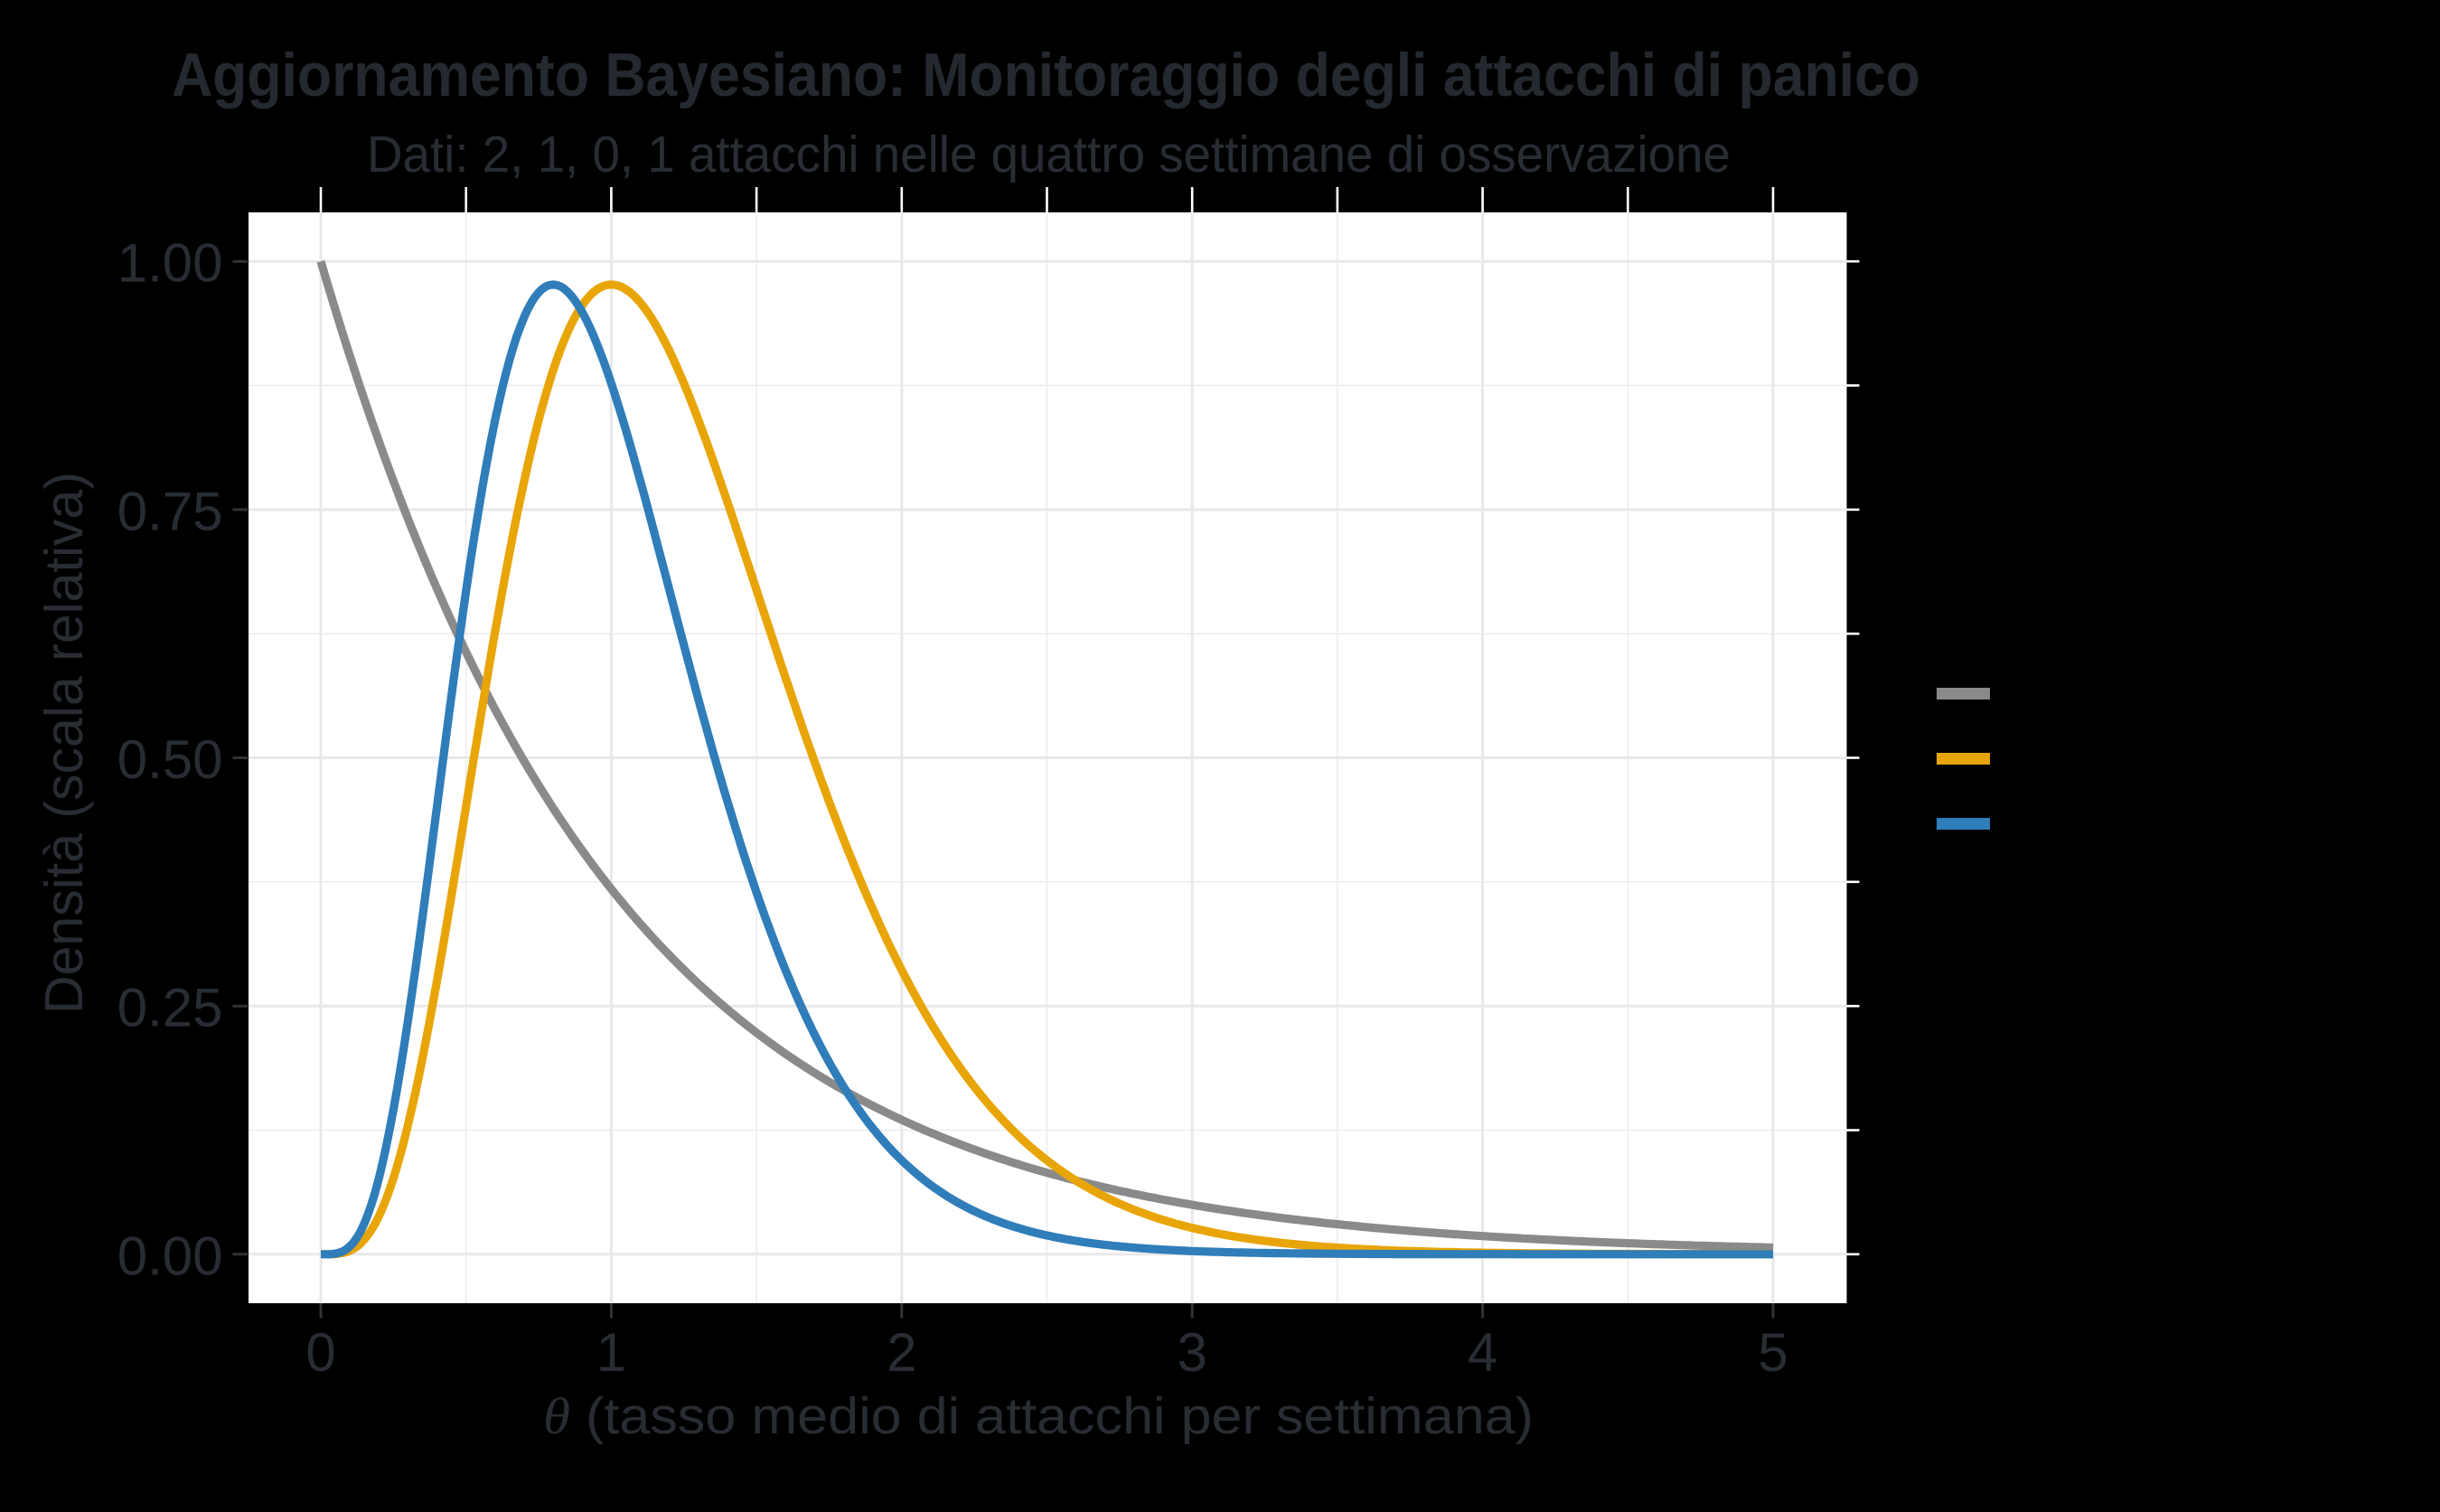 The height and width of the screenshot is (1512, 2440). What do you see at coordinates (1773, 1352) in the screenshot?
I see `svg-text: 5` at bounding box center [1773, 1352].